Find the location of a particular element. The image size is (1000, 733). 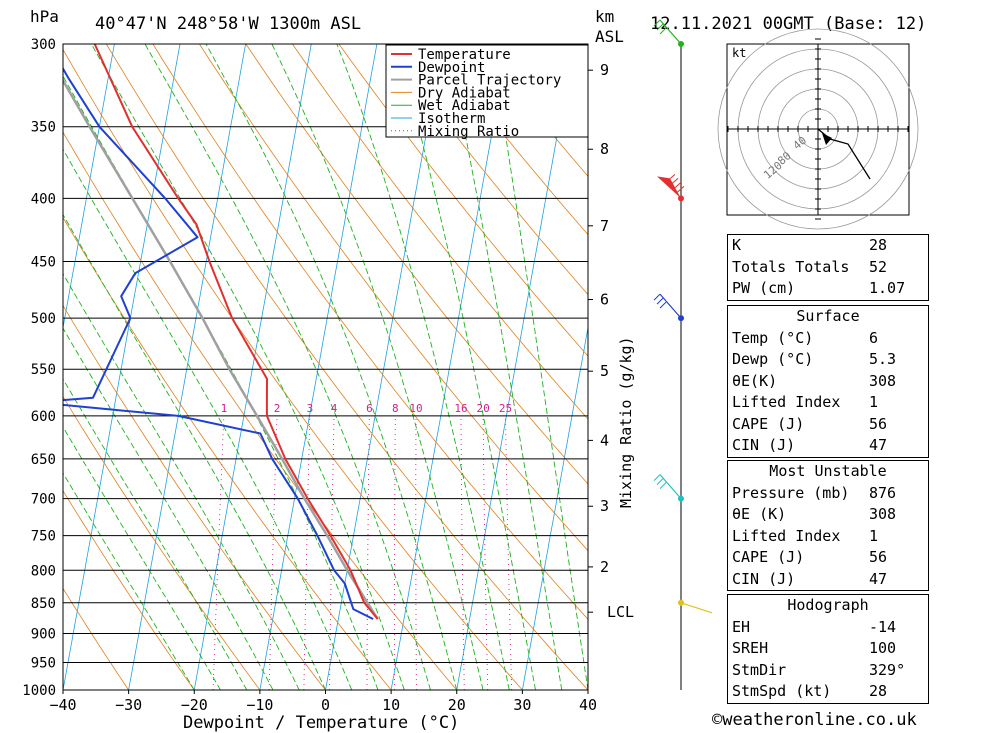

row-label: Pressure (mb) is located at coordinates (791, 492).